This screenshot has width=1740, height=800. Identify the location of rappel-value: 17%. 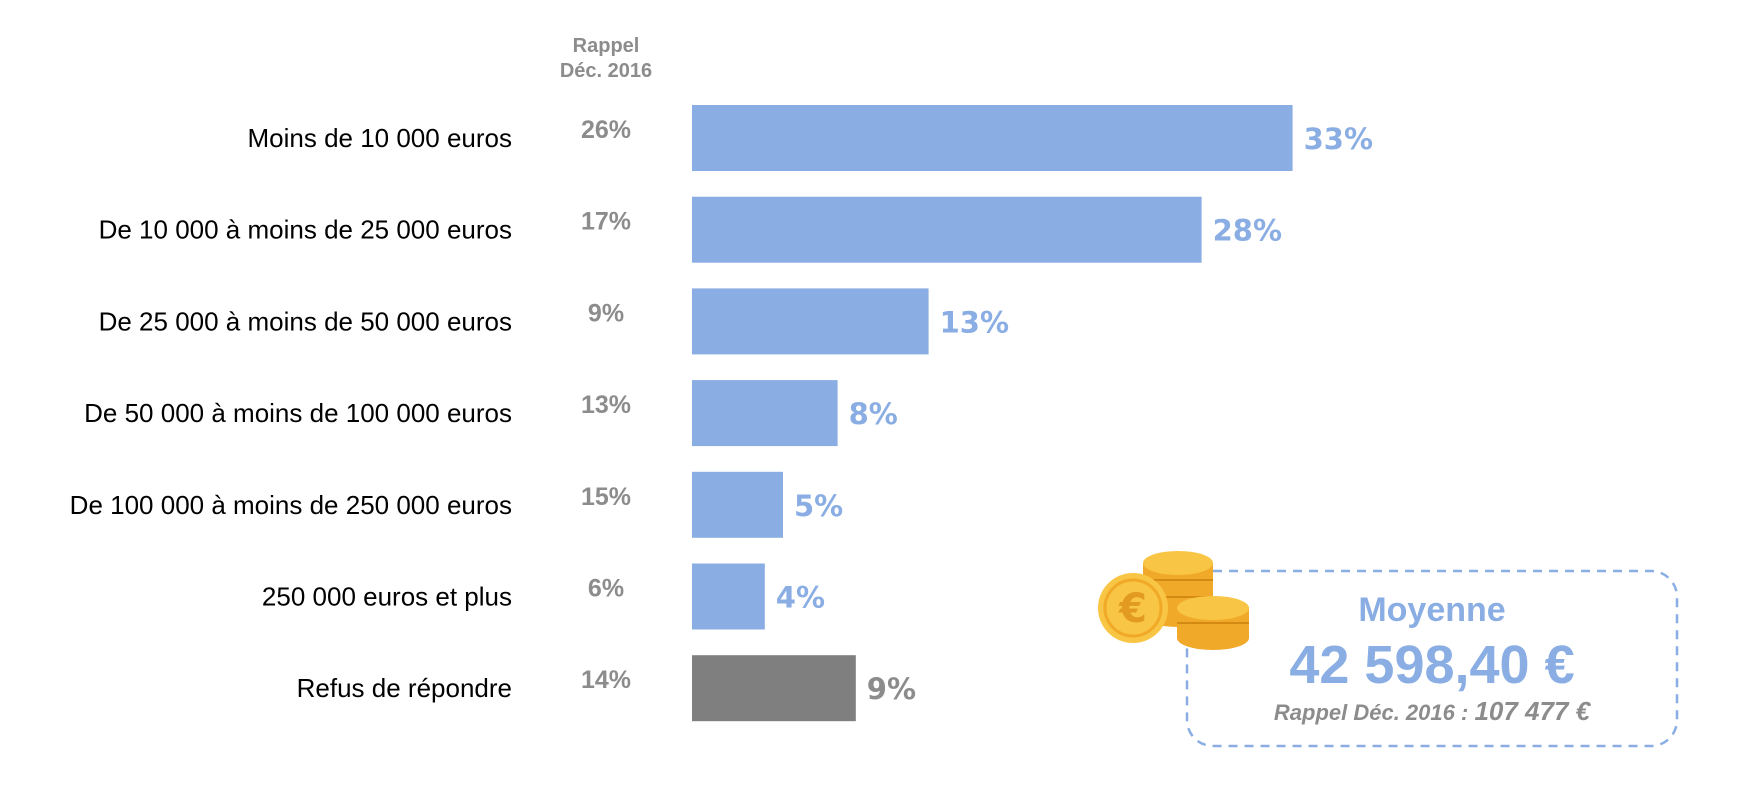
(606, 222).